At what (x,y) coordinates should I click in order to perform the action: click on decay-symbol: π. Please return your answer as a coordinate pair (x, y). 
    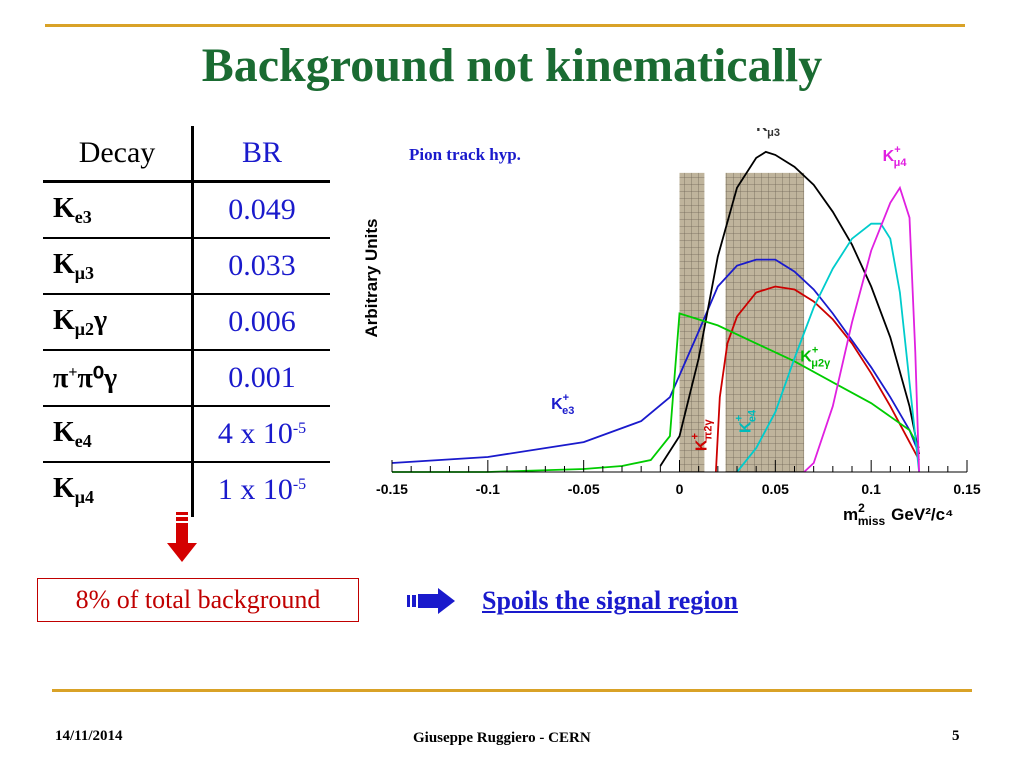
    Looking at the image, I should click on (61, 378).